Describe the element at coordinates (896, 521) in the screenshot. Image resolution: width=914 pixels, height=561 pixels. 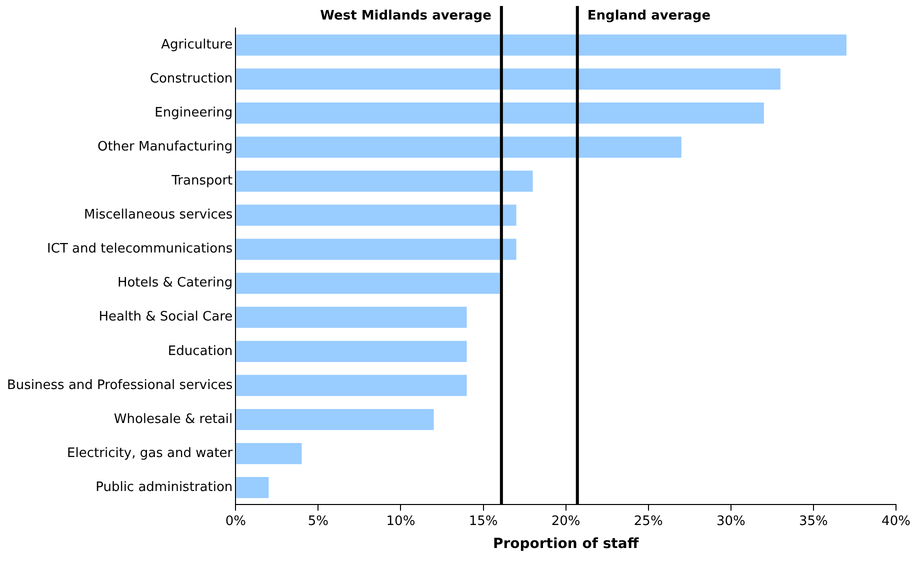
I see `x-tick-label: 40%` at that location.